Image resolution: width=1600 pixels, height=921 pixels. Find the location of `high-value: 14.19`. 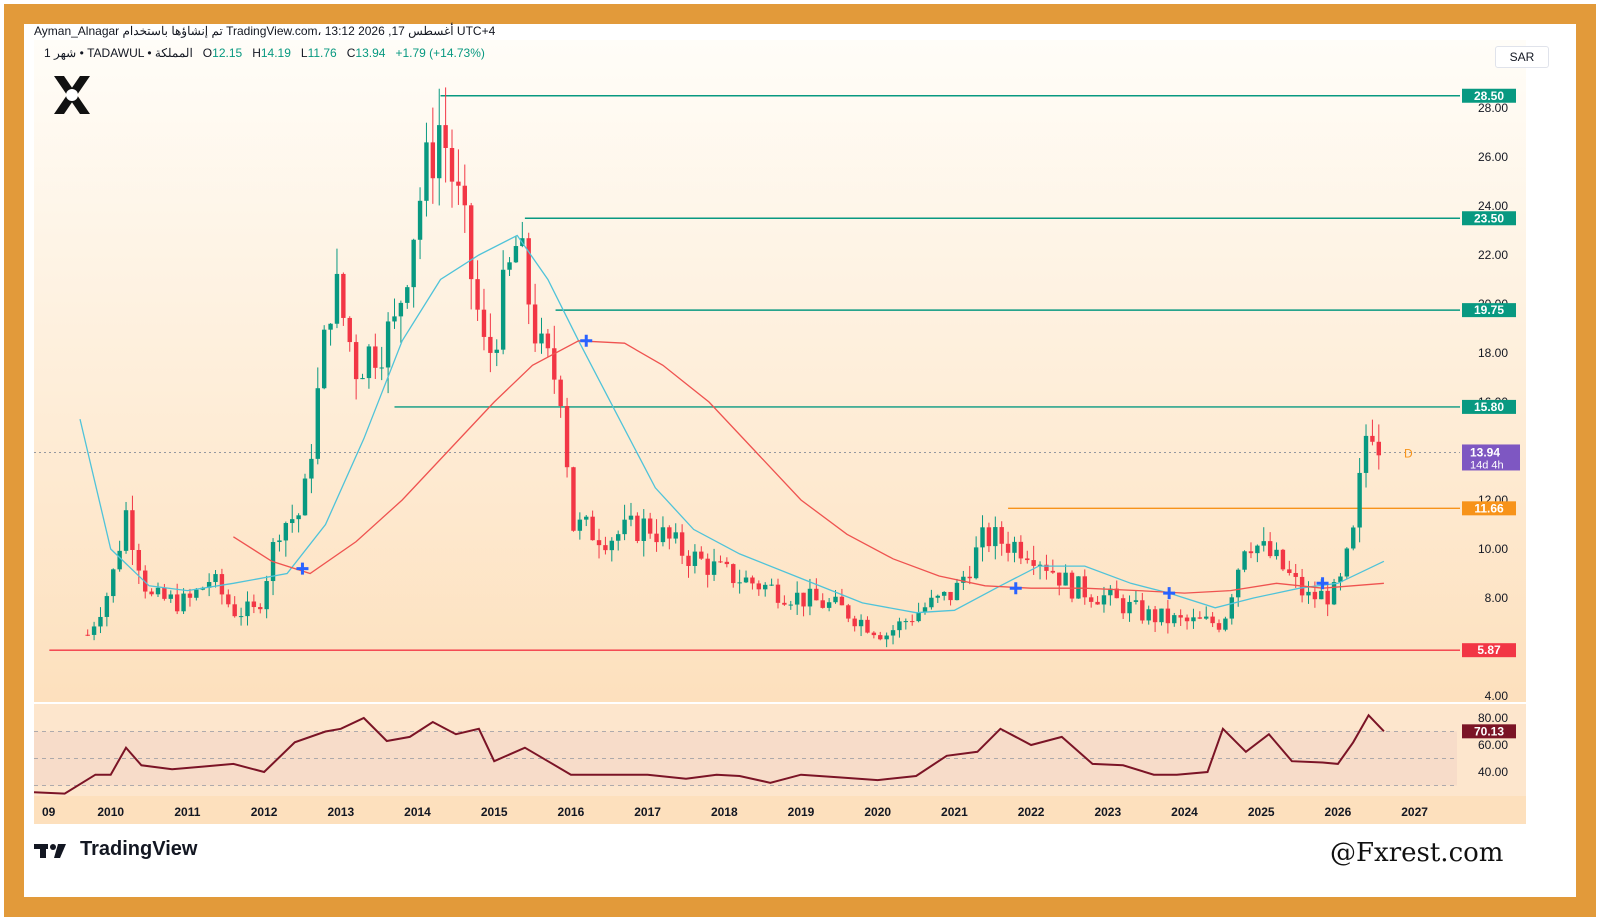

high-value: 14.19 is located at coordinates (275, 53).